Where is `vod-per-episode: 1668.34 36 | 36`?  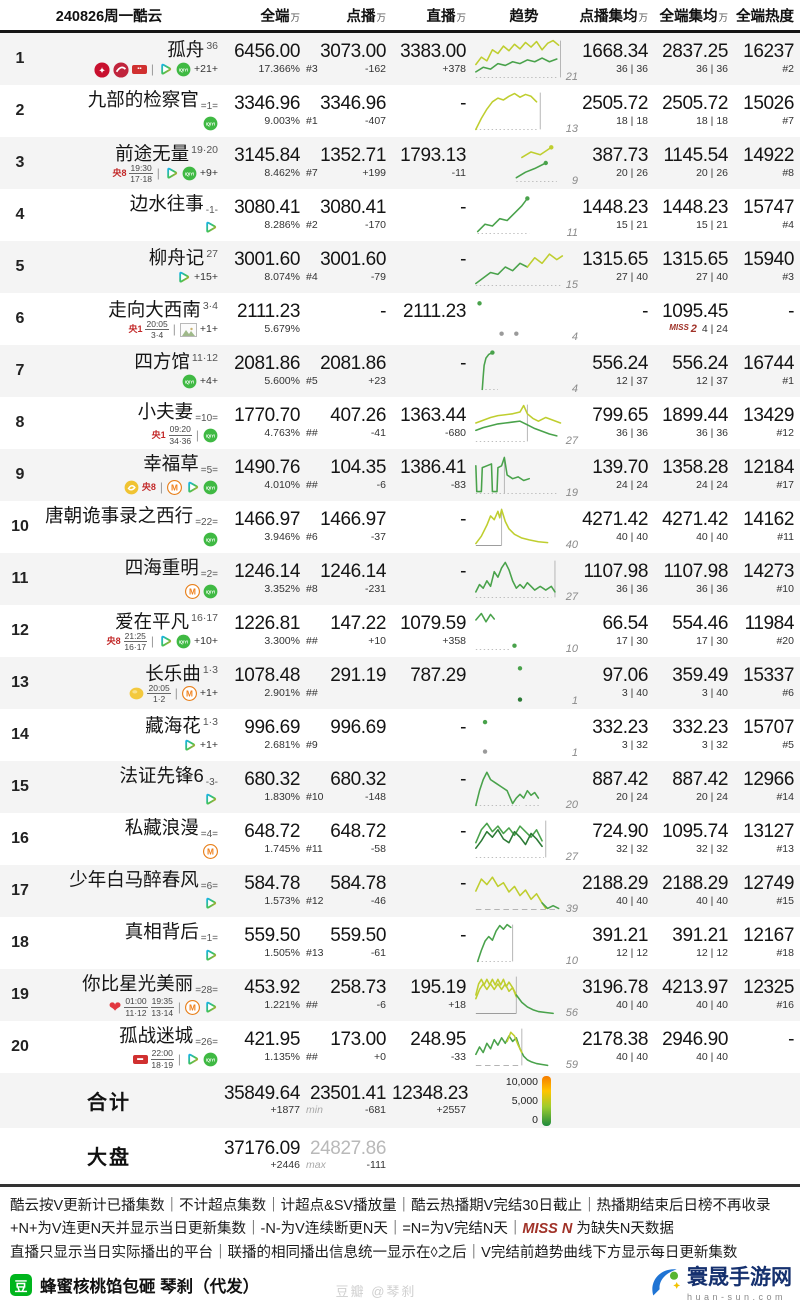 vod-per-episode: 1668.34 36 | 36 is located at coordinates (615, 58).